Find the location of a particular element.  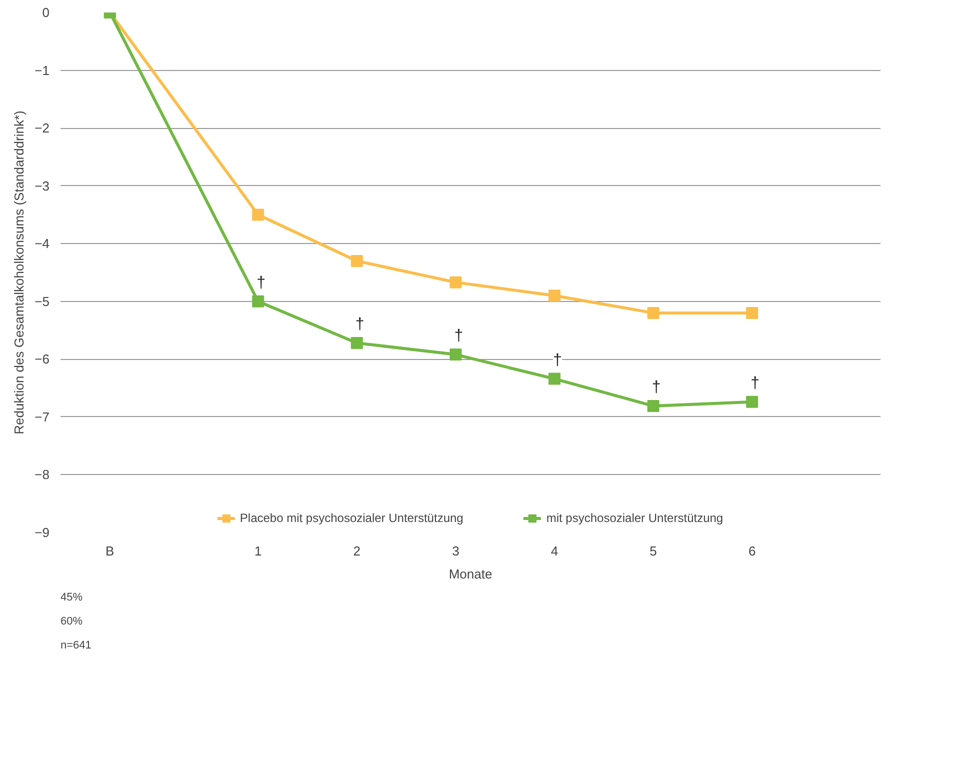

y-tick-label: 0 is located at coordinates (46, 12).